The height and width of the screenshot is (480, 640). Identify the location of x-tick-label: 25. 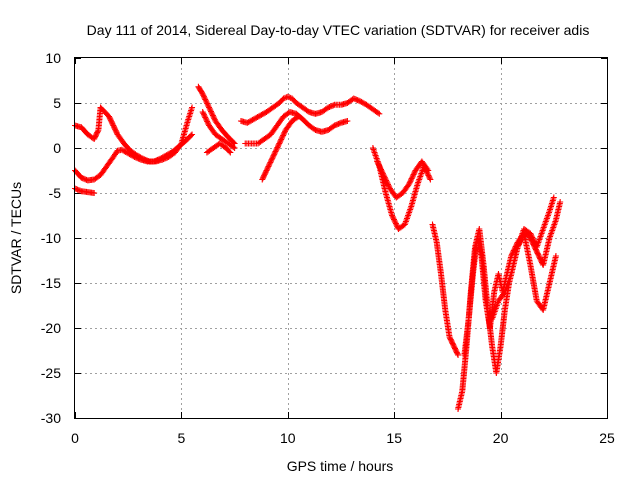
(607, 438).